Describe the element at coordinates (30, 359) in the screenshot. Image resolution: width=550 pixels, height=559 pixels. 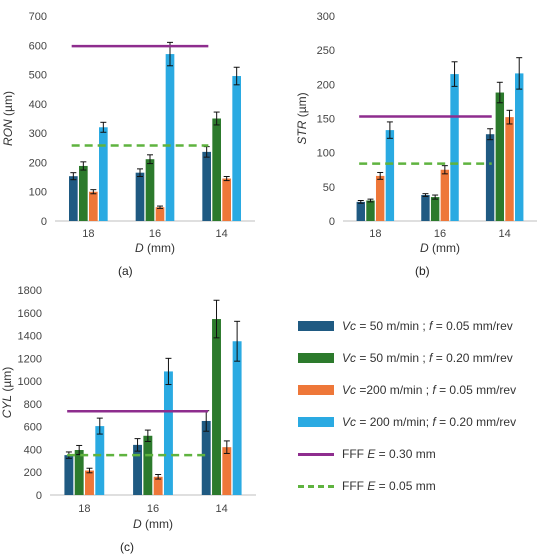
I see `y-tick-label: 1200` at that location.